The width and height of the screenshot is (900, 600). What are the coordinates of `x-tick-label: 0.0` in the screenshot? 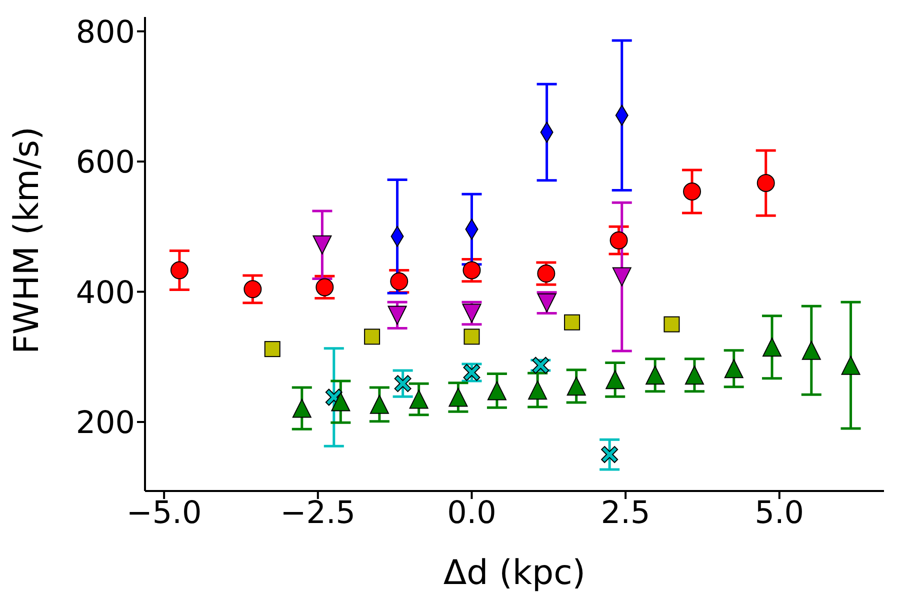 It's located at (471, 513).